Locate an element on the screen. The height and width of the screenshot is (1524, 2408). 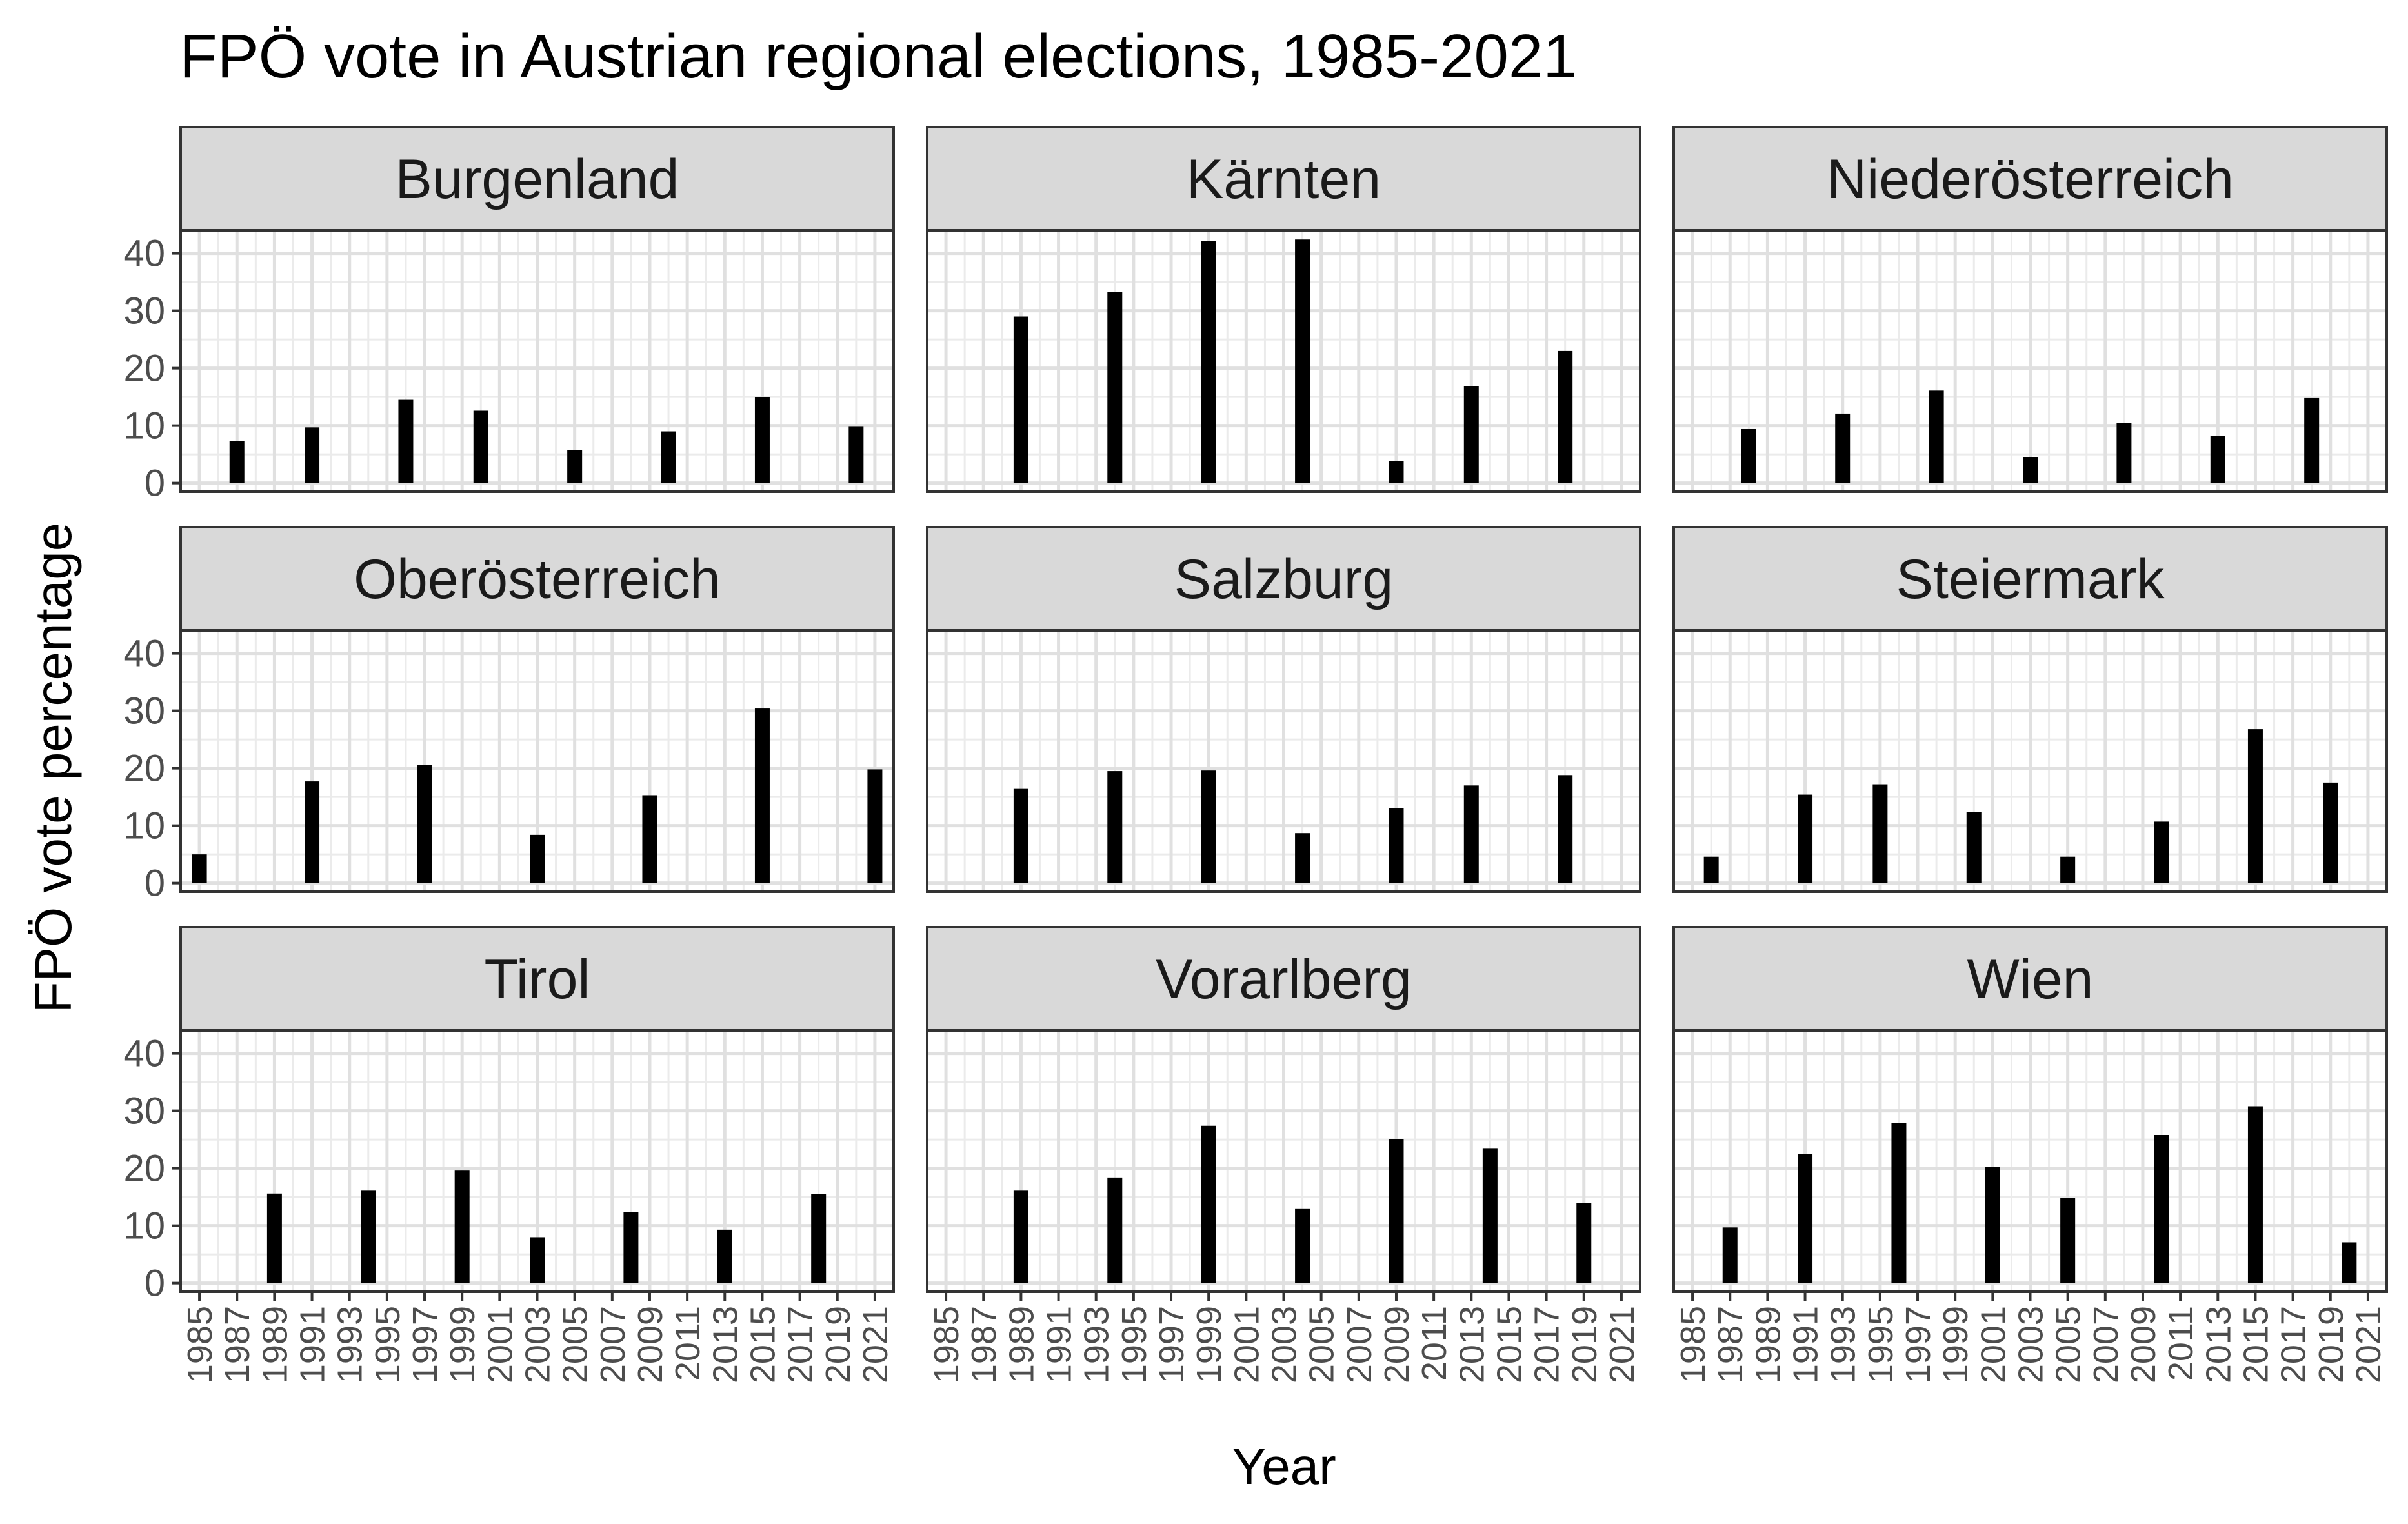
strip-label: Salzburg is located at coordinates (1283, 579).